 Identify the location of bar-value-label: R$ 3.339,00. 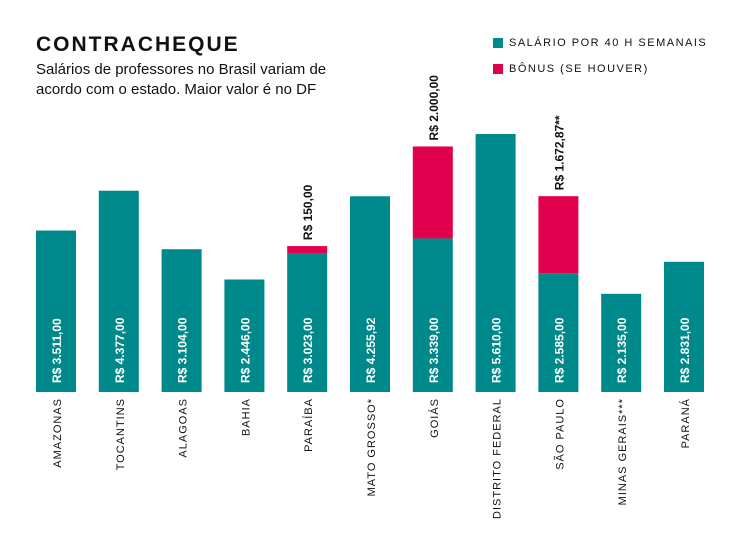
(434, 350).